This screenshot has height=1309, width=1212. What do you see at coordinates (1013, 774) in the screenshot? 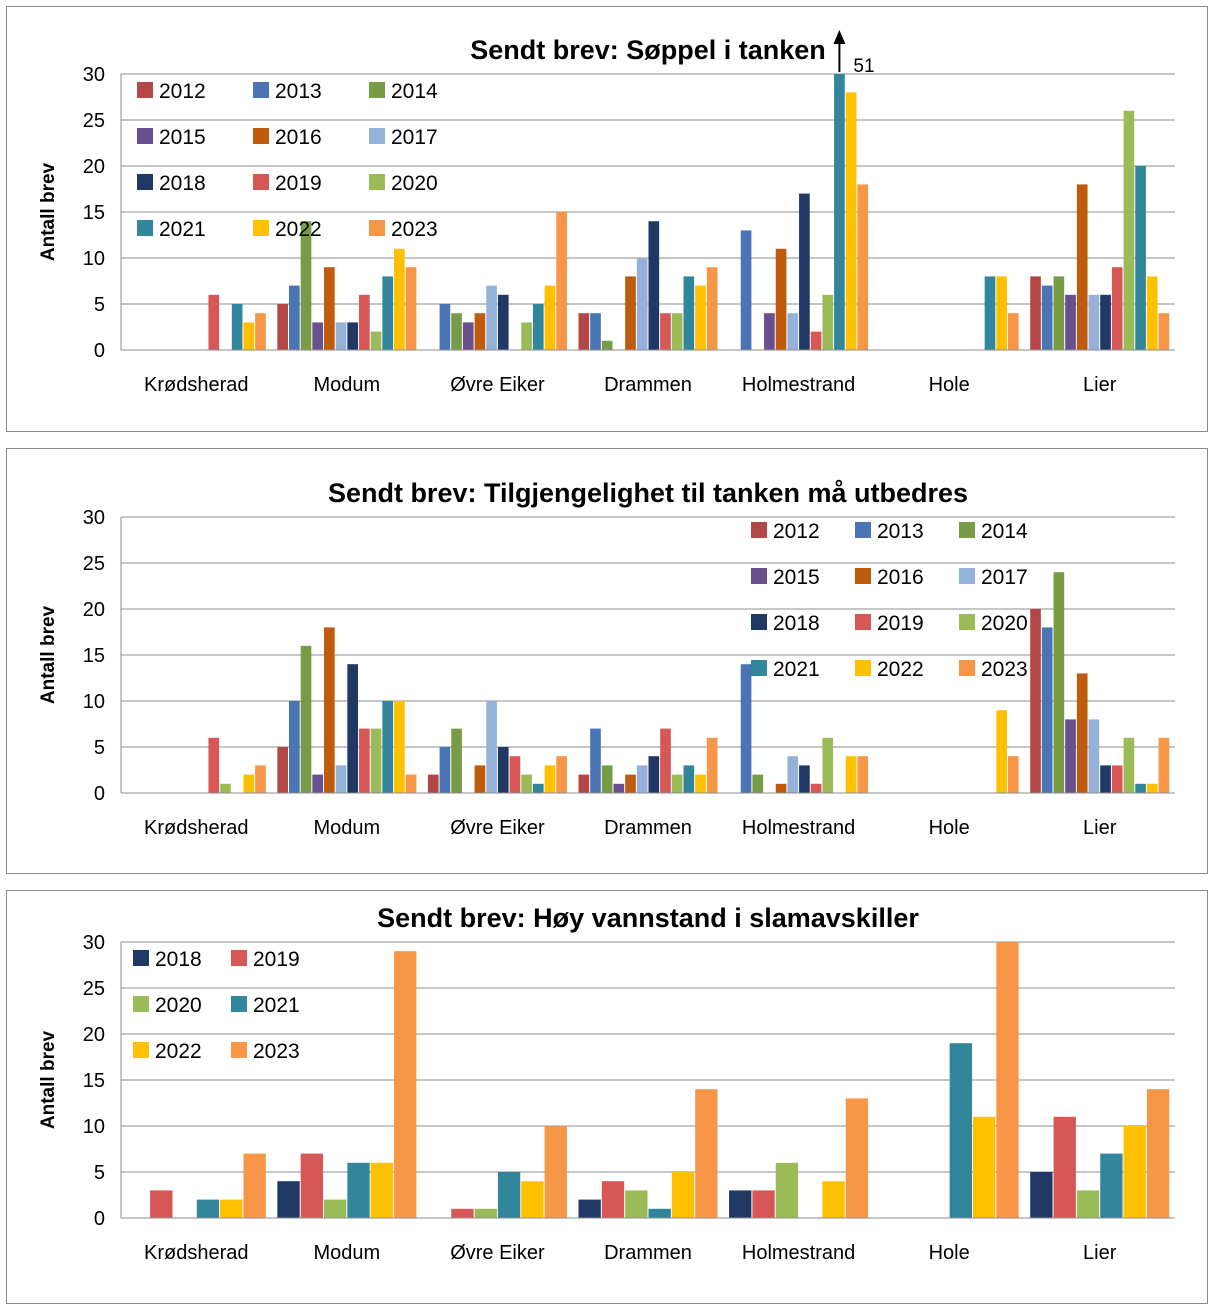
I see `bar-hole-2023` at bounding box center [1013, 774].